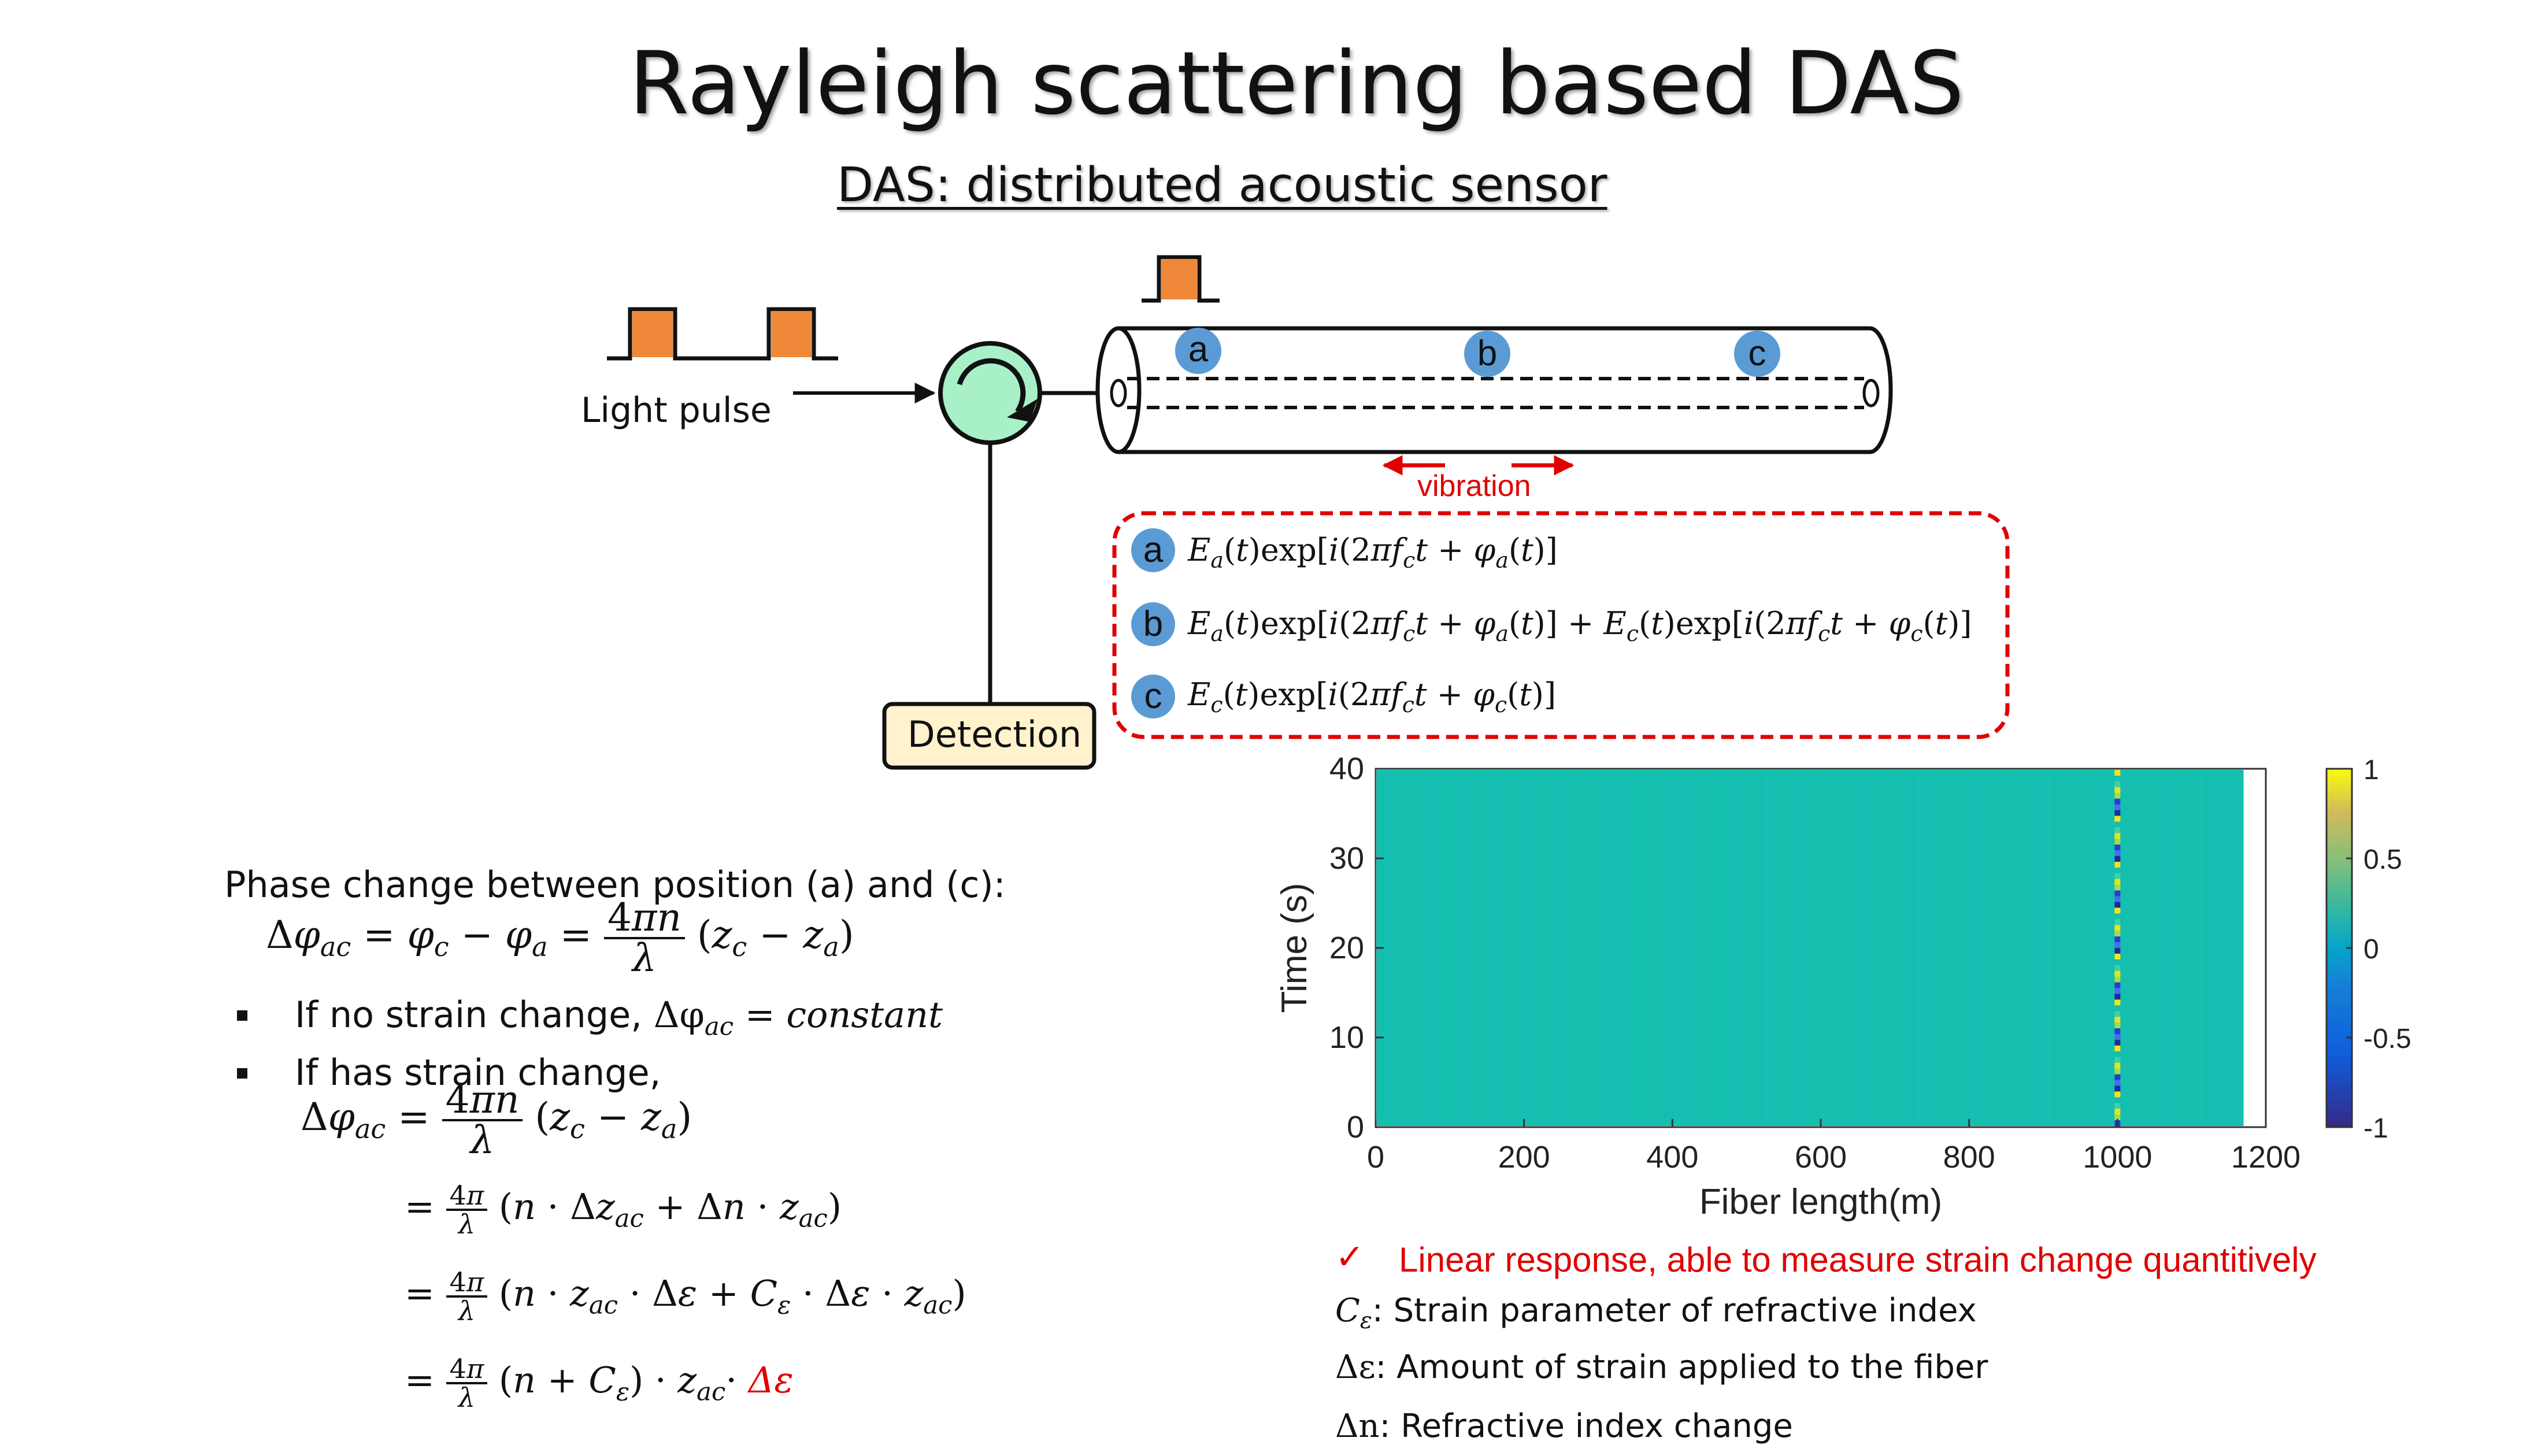 The width and height of the screenshot is (2545, 1456). I want to click on note-item-1-symbol: C, so click(1348, 1311).